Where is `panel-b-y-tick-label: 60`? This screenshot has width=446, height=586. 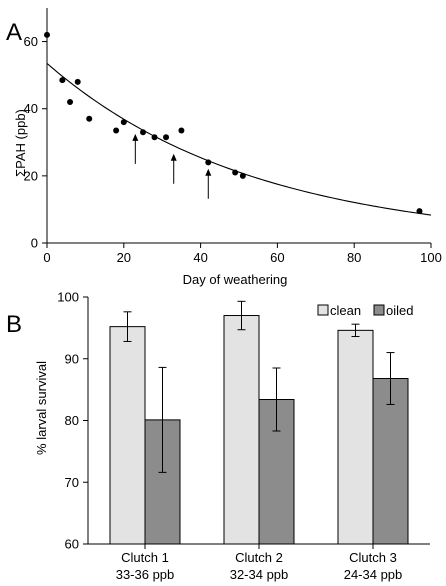 panel-b-y-tick-label: 60 is located at coordinates (72, 544).